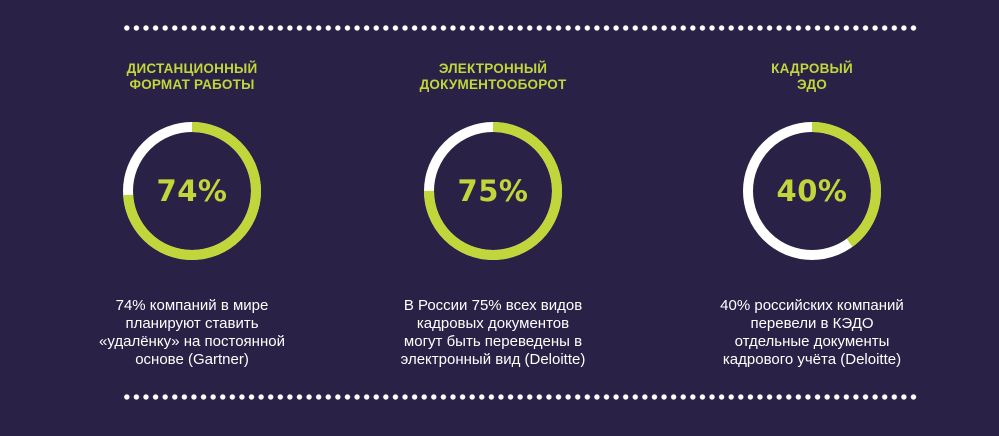 The image size is (999, 436). What do you see at coordinates (493, 323) in the screenshot?
I see `stat-description-line: кадровых документов` at bounding box center [493, 323].